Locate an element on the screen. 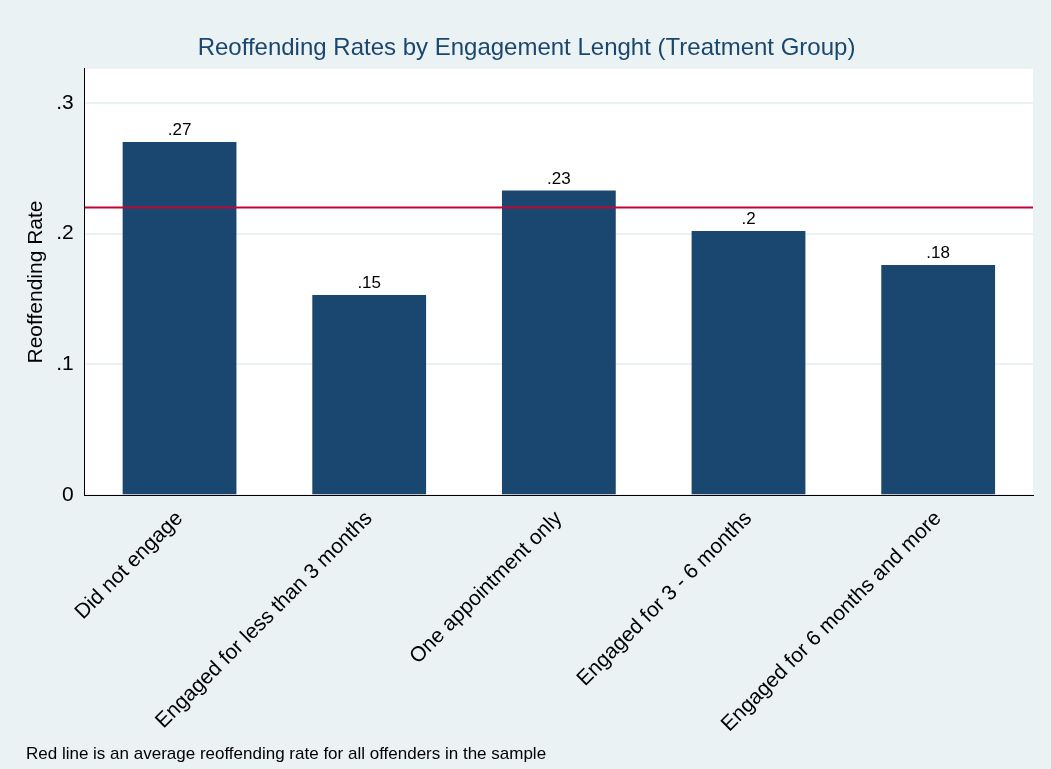 The image size is (1051, 769). chart-title: Reoffending Rates by Engagement Lenght (Treatment Group) is located at coordinates (526, 47).